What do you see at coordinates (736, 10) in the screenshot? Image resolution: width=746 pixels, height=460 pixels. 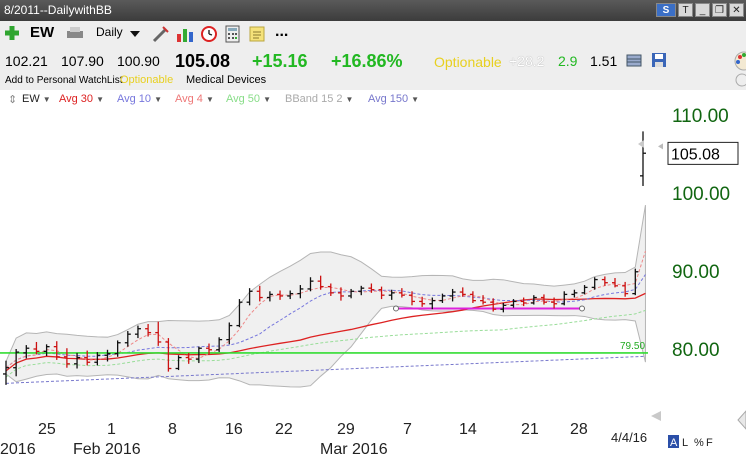 I see `close-icon: ✕` at bounding box center [736, 10].